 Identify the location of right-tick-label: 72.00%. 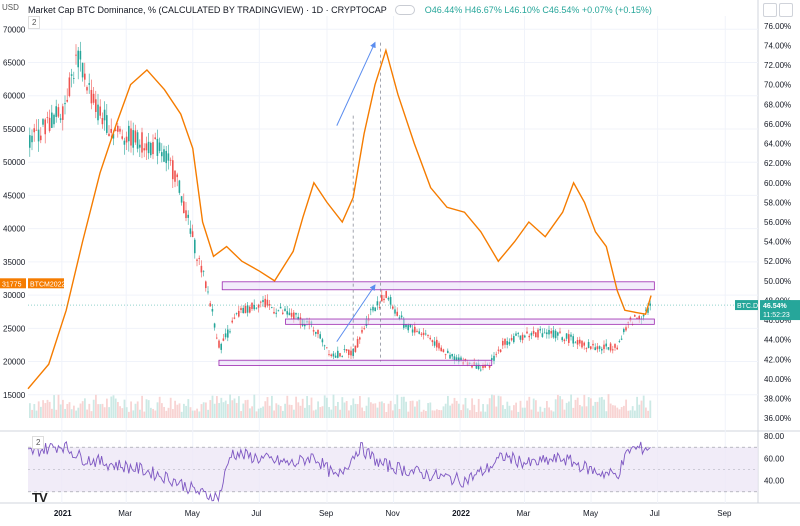
(777, 65).